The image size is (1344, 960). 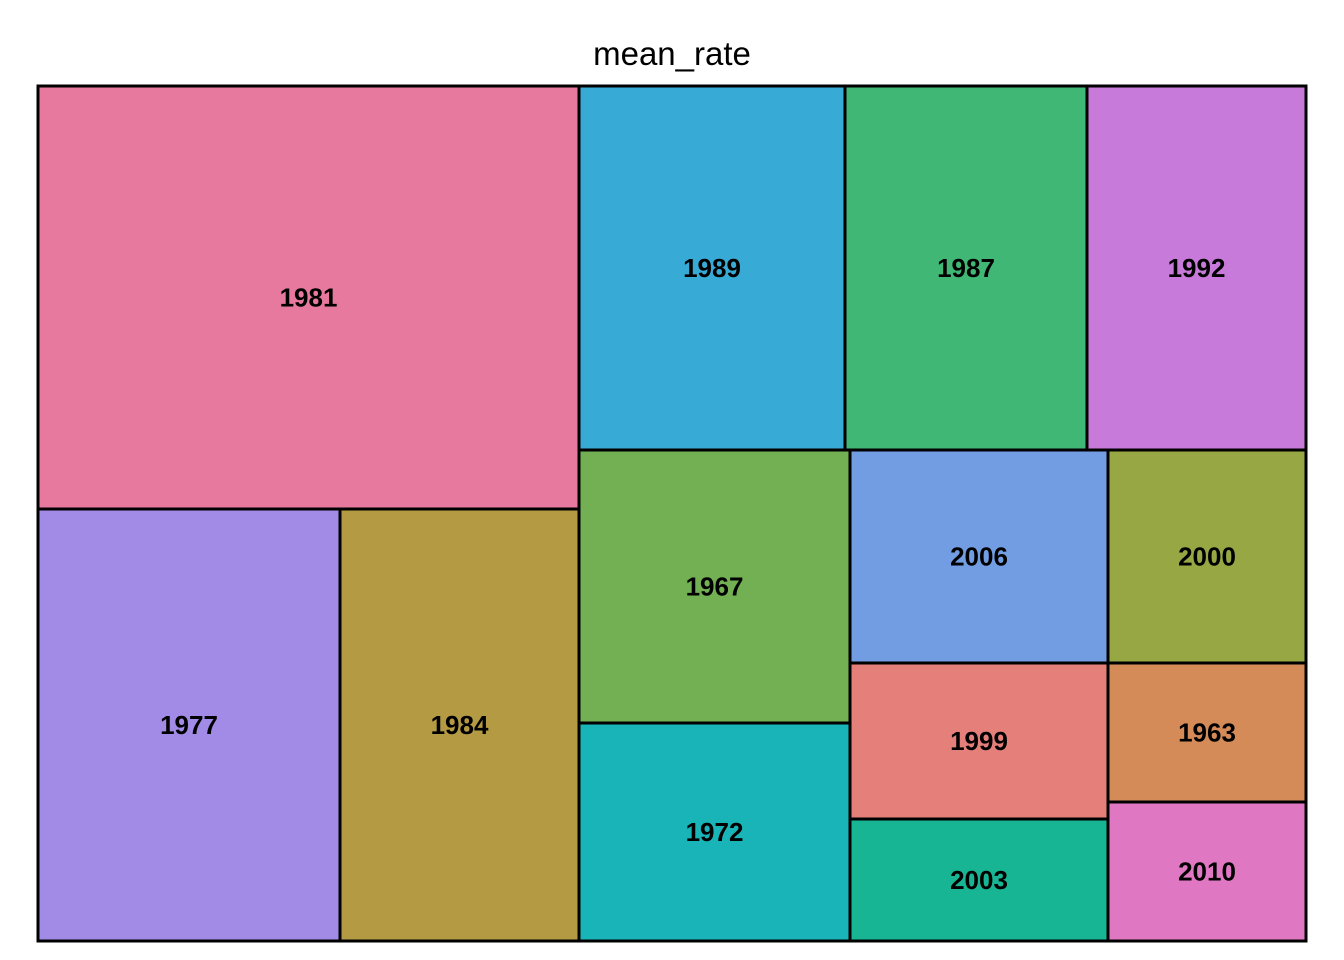 I want to click on treemap-tile-label-1987: 1987, so click(x=966, y=268).